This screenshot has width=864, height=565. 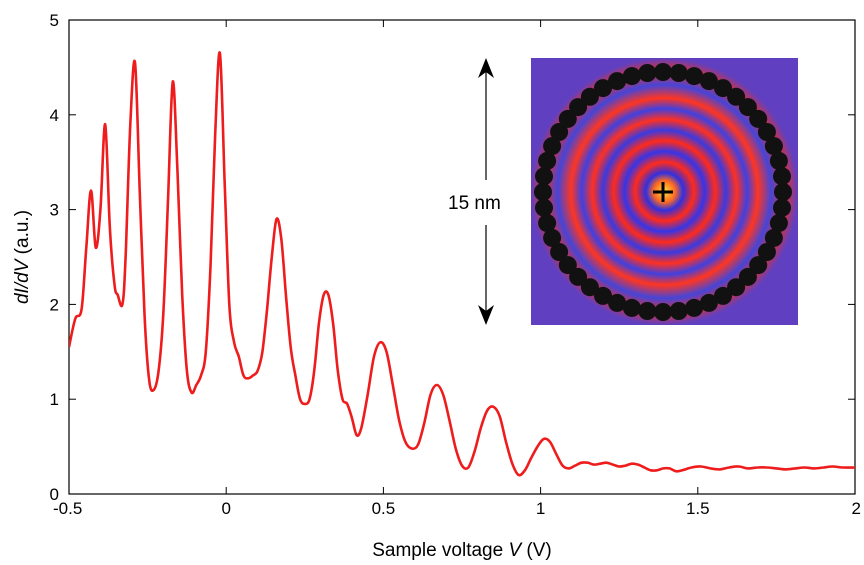 I want to click on x-tick-label: 0, so click(x=225, y=508).